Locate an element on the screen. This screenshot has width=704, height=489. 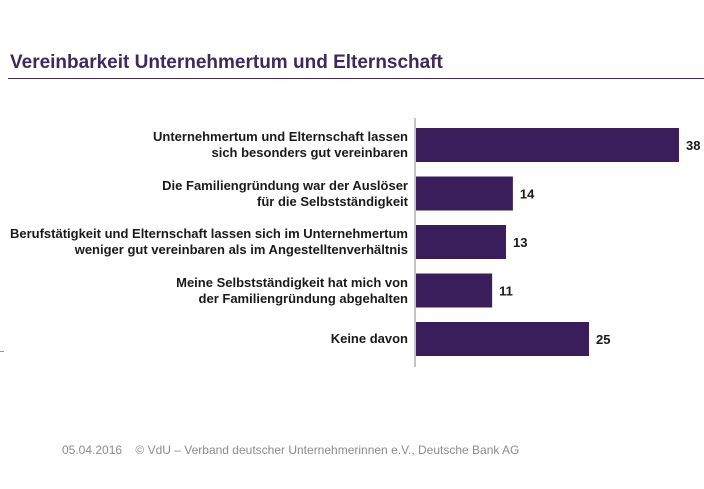
data-label-0: 38 is located at coordinates (693, 145).